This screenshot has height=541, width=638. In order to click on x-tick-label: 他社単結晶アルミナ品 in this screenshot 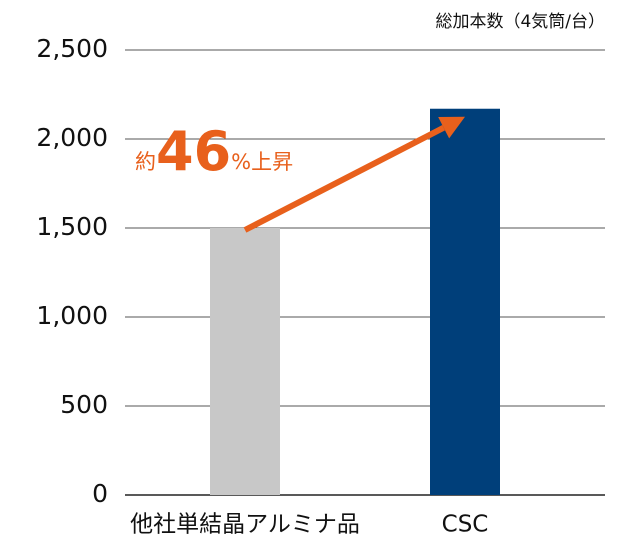, I will do `click(245, 525)`.